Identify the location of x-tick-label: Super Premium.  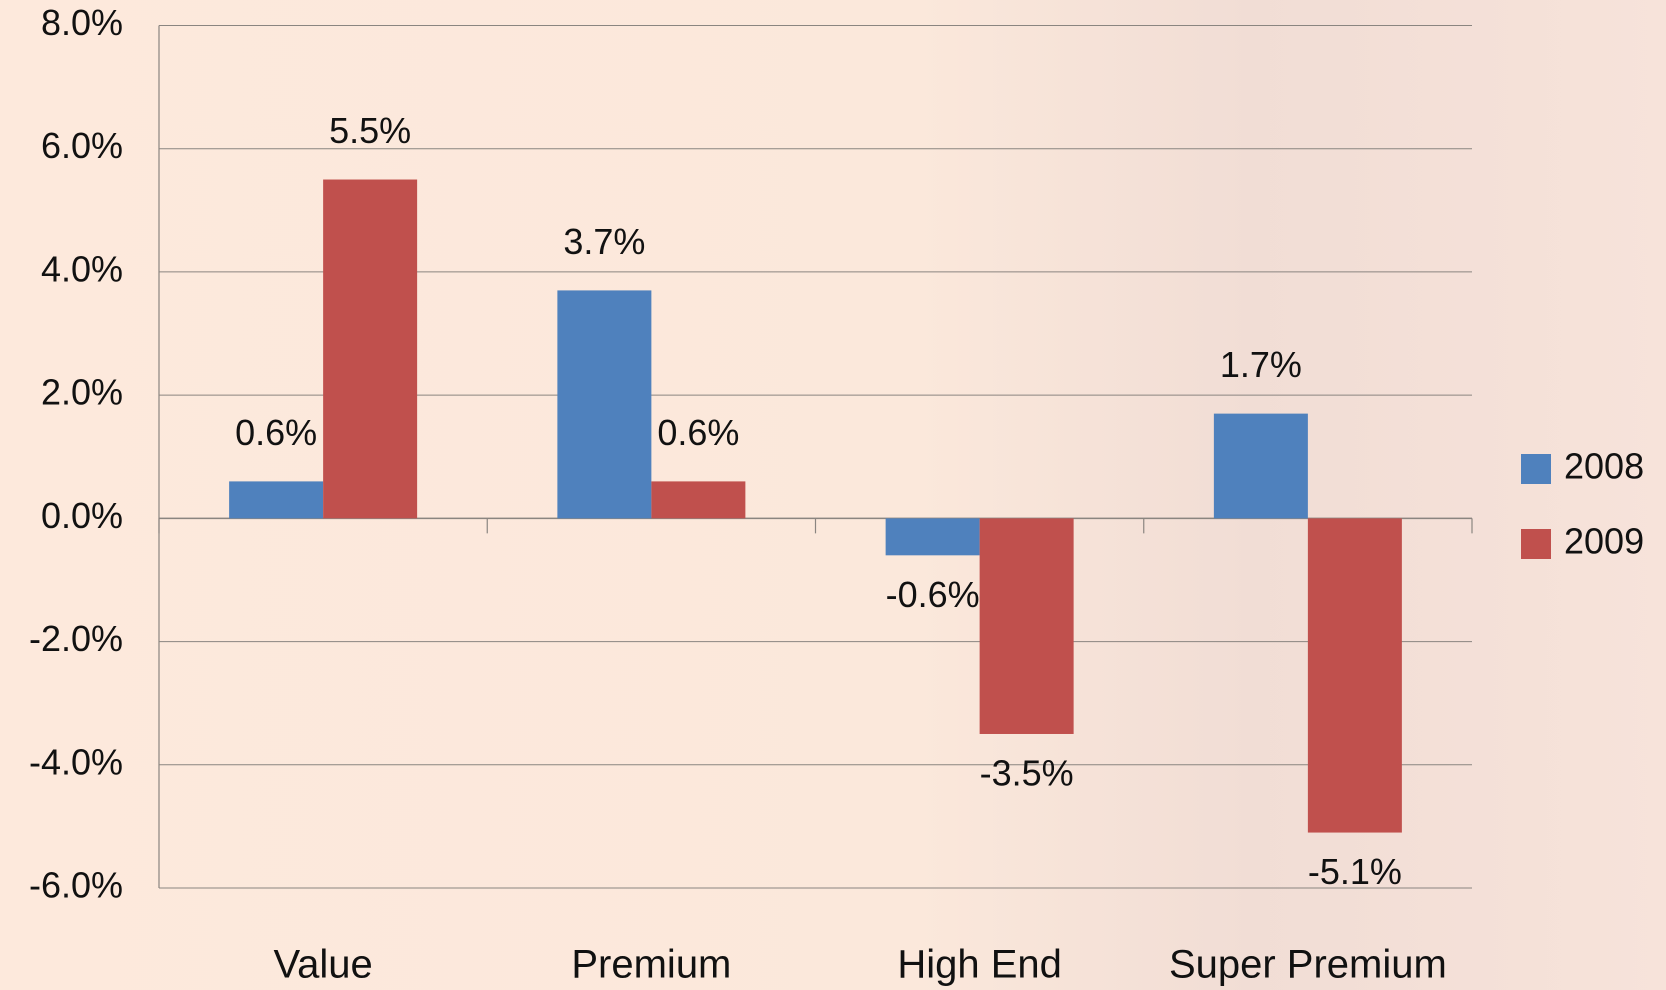
(1308, 965).